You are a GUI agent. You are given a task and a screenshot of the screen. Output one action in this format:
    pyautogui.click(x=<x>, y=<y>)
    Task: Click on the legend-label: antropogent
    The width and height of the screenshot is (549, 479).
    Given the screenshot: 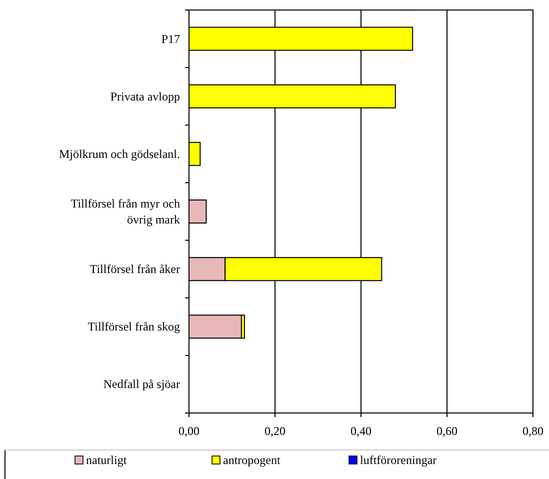 What is the action you would take?
    pyautogui.click(x=252, y=460)
    